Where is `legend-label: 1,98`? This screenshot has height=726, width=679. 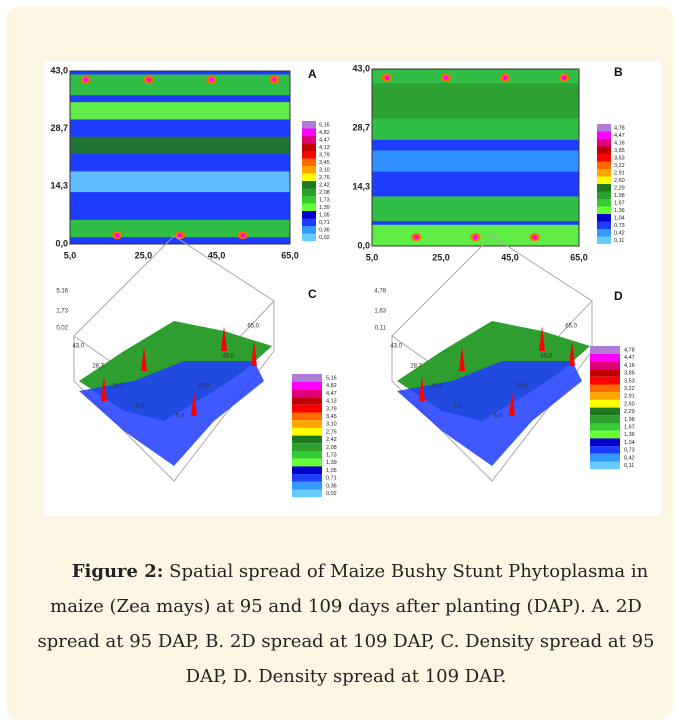
legend-label: 1,98 is located at coordinates (629, 420).